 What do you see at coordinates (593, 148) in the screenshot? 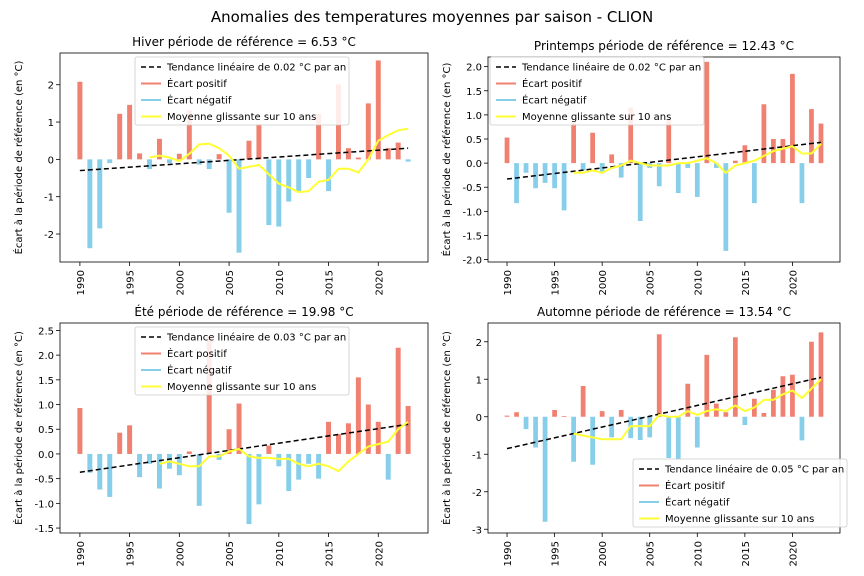
I see `bar-1999` at bounding box center [593, 148].